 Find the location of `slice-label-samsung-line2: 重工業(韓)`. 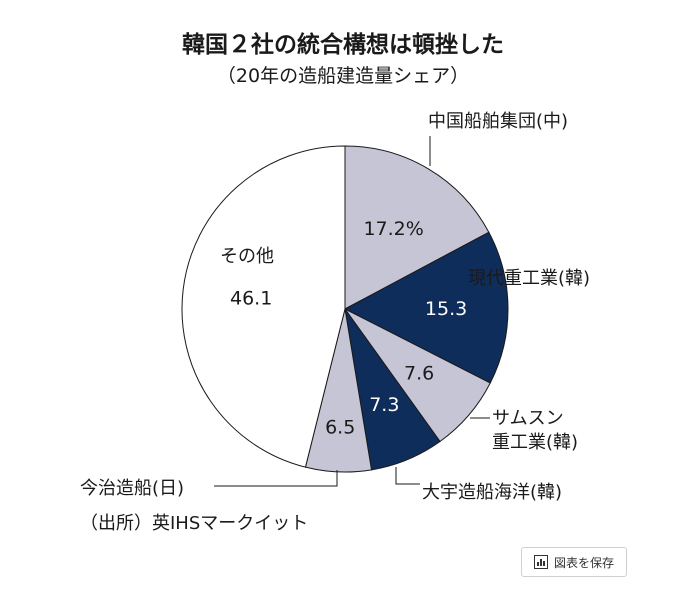

slice-label-samsung-line2: 重工業(韓) is located at coordinates (535, 442).